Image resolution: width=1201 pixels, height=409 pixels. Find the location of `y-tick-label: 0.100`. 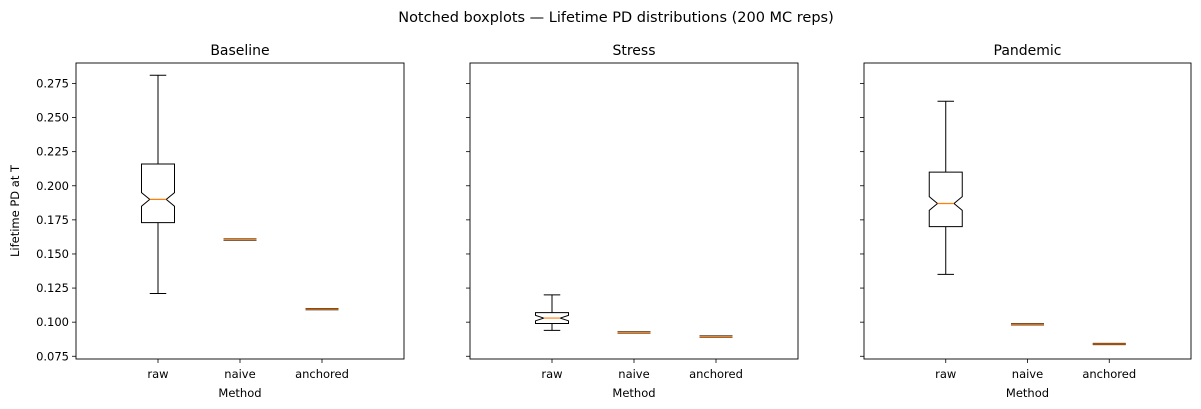

y-tick-label: 0.100 is located at coordinates (52, 322).